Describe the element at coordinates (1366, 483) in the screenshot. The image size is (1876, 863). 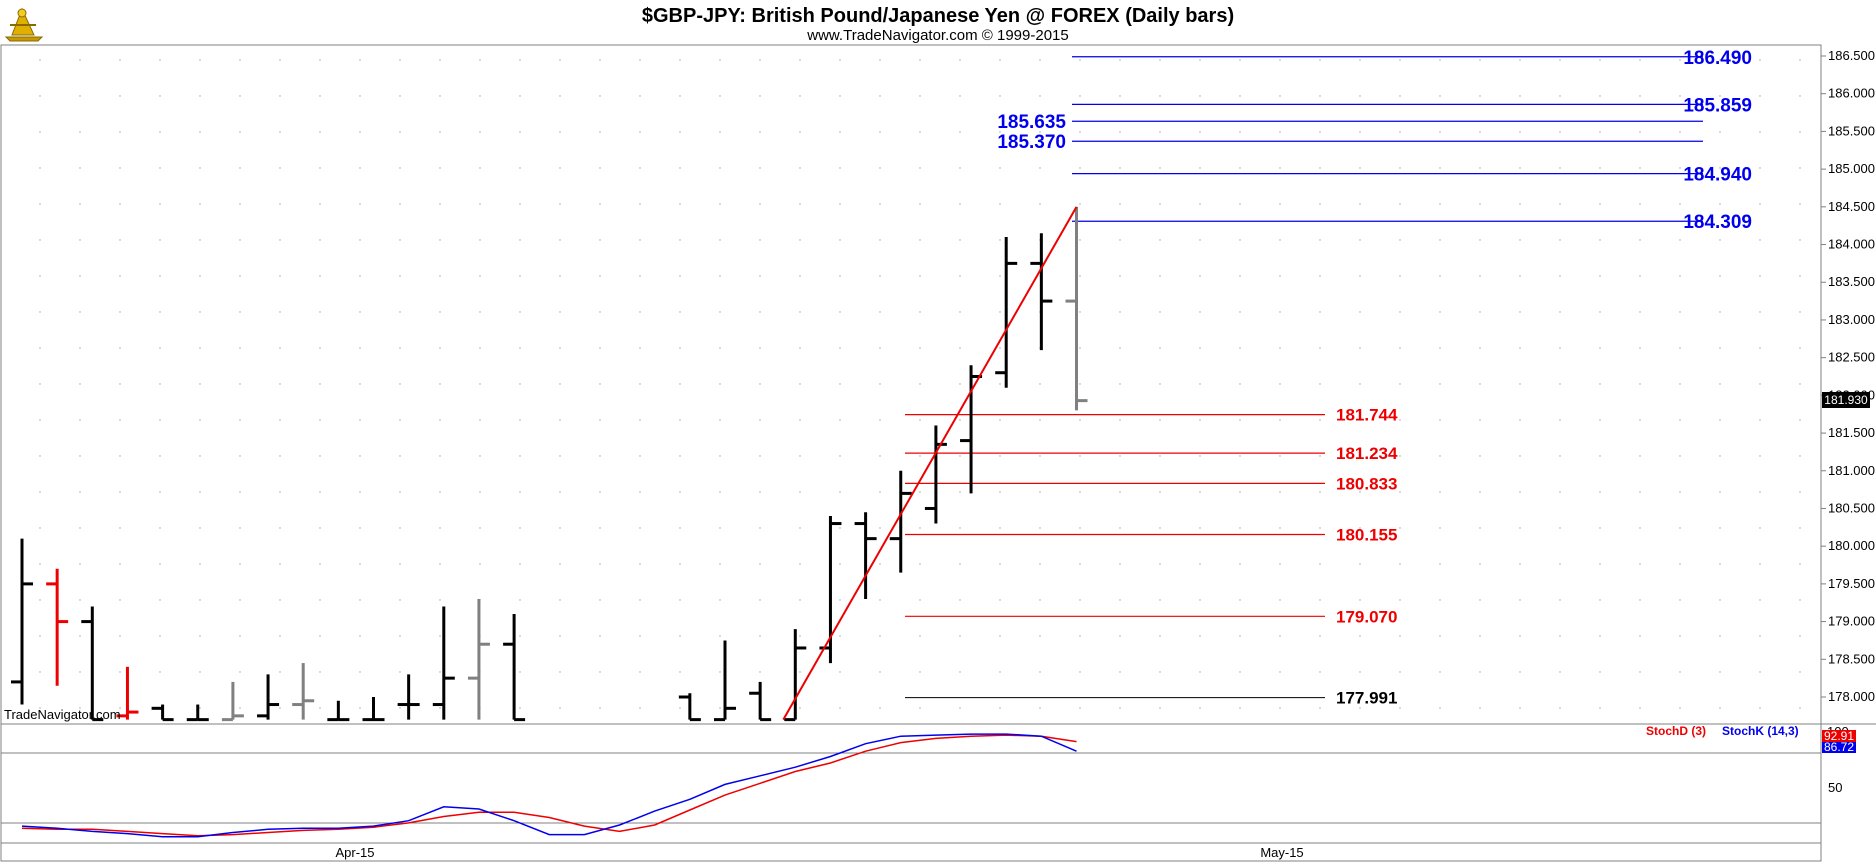
I see `lower-level-label: 180.833` at that location.